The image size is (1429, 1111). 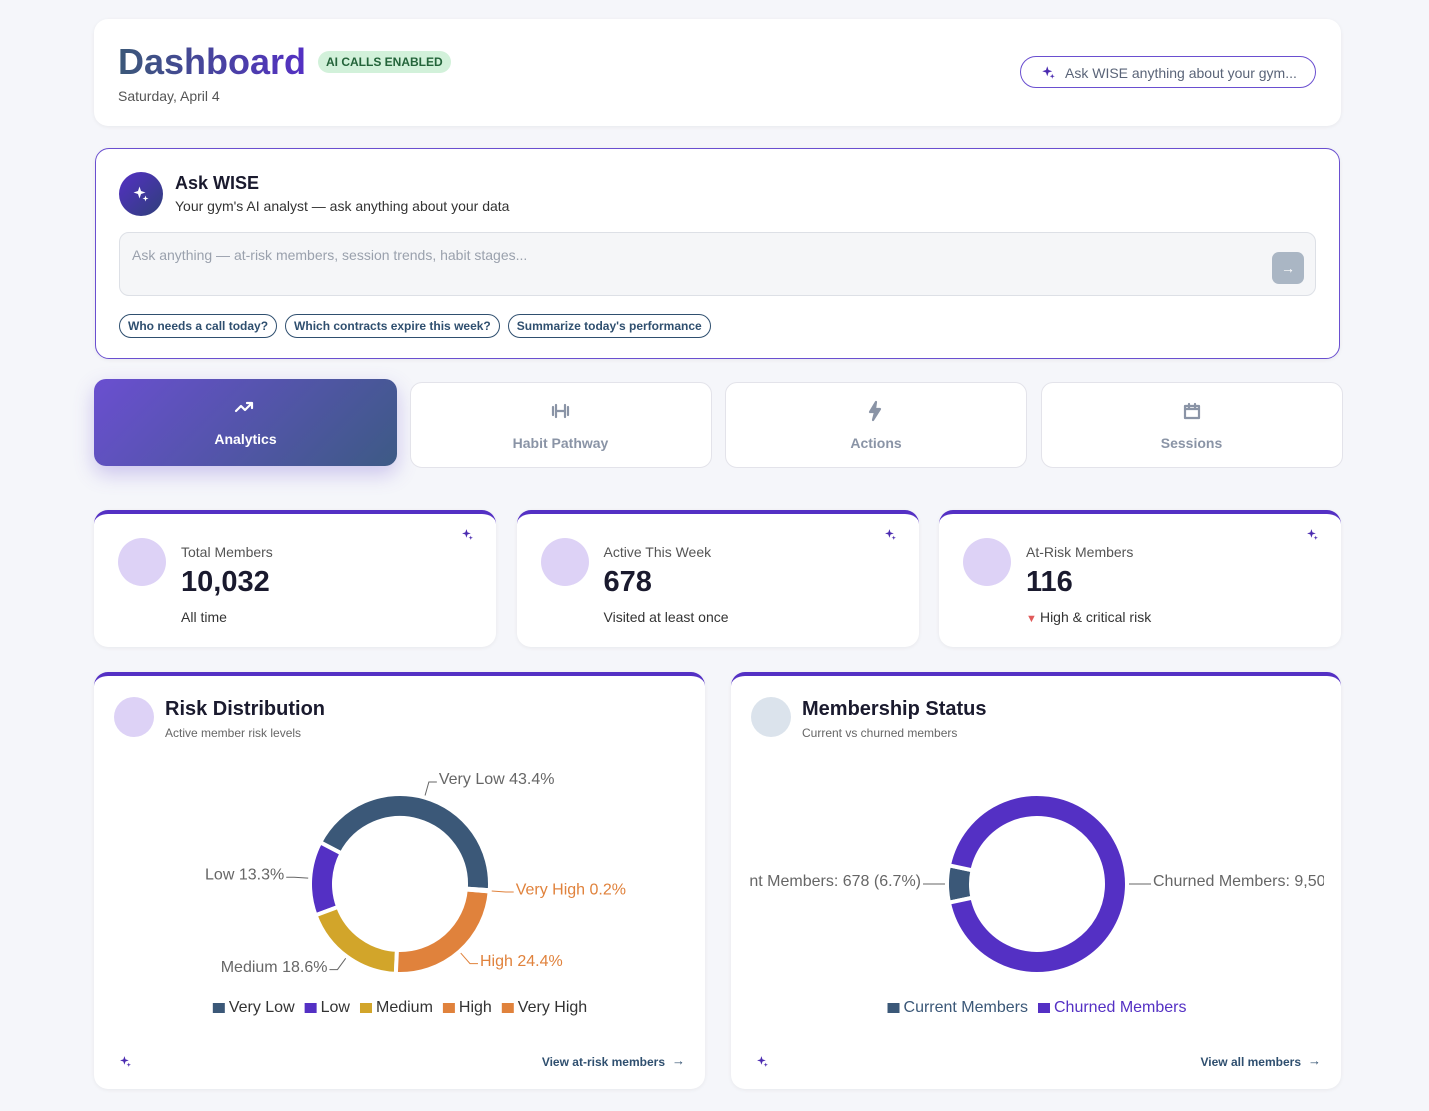 I want to click on legend-item: High, so click(x=467, y=1007).